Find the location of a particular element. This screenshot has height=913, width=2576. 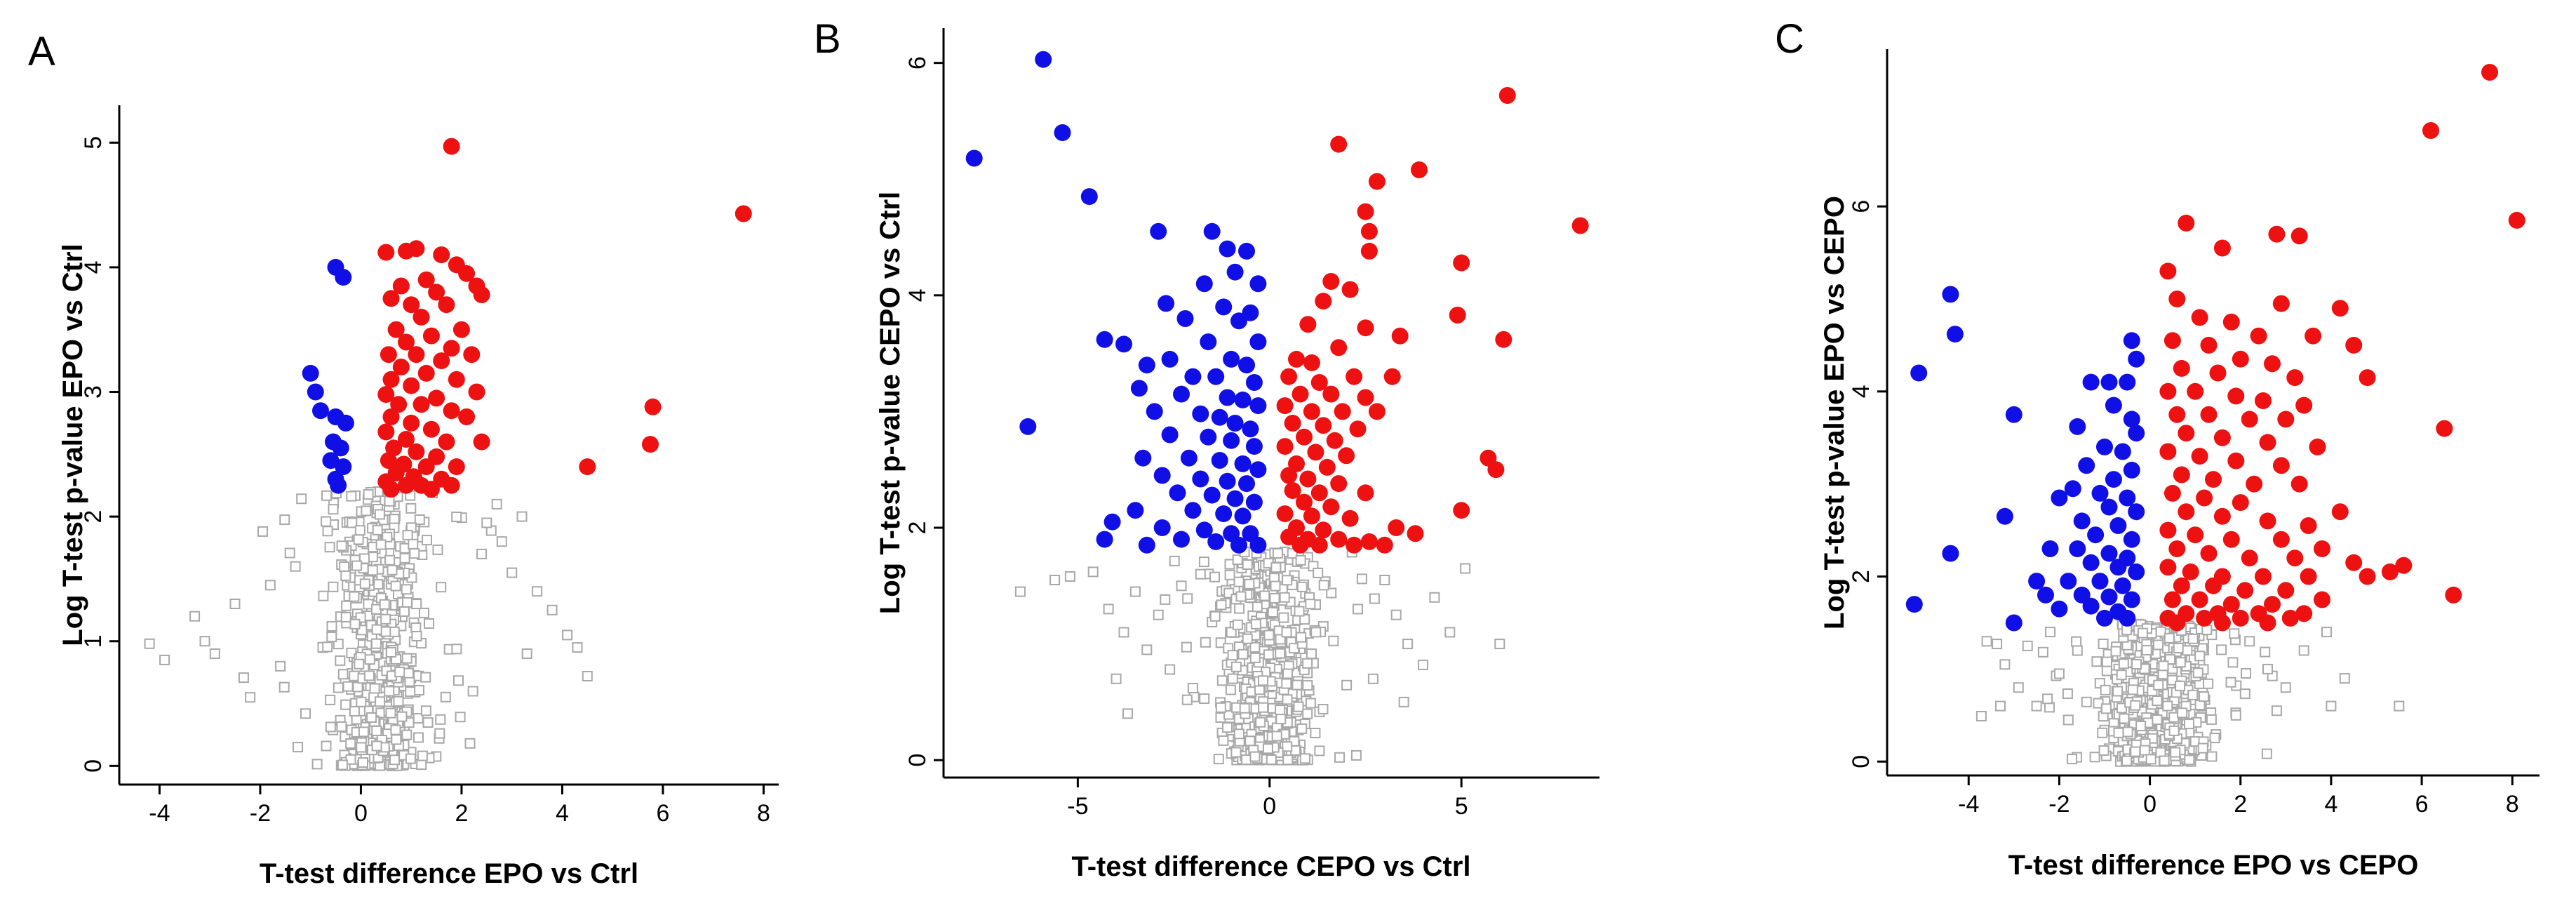

panel-c-x-tick-label: -4 is located at coordinates (1968, 804).